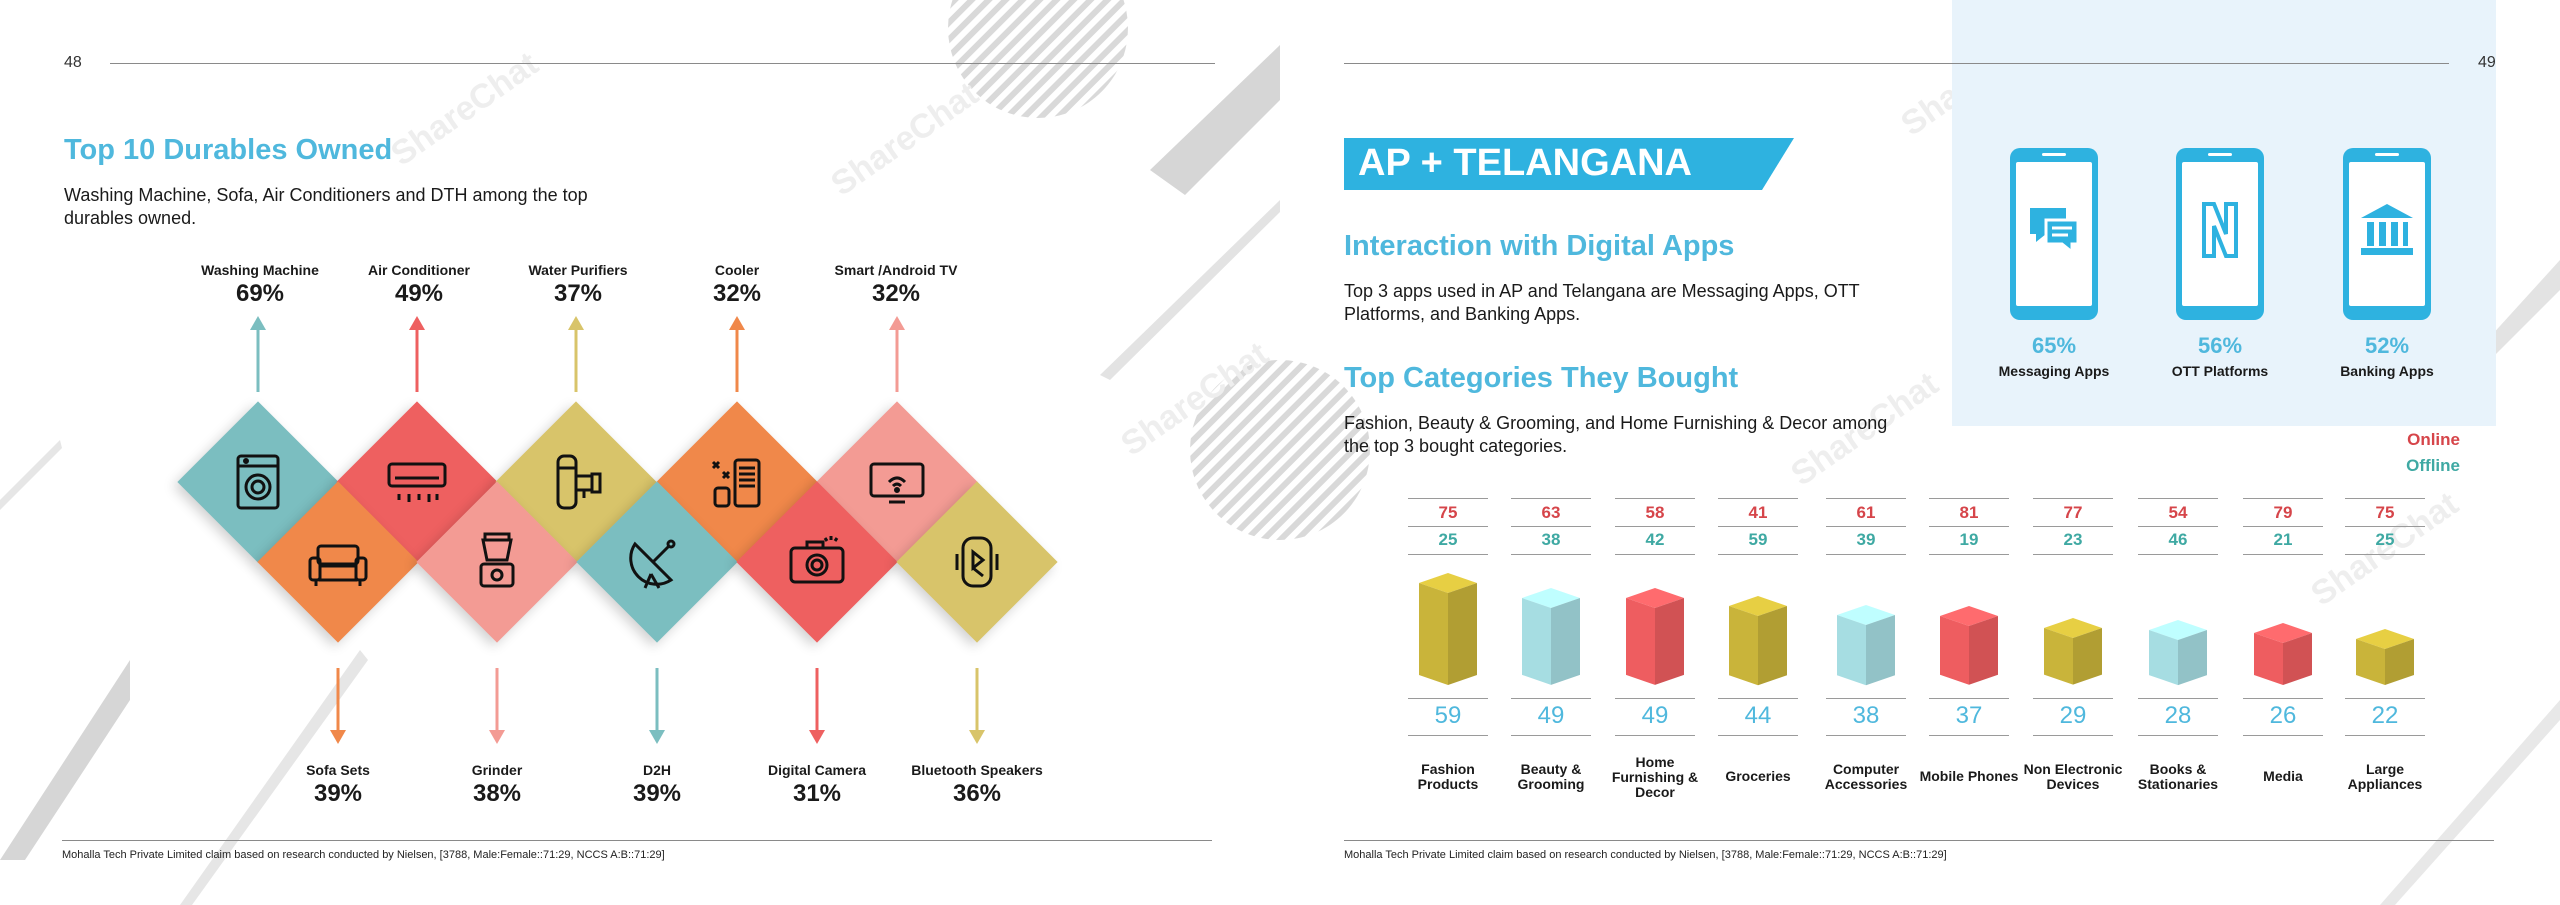  Describe the element at coordinates (1758, 539) in the screenshot. I see `category-offline-value: 59` at that location.